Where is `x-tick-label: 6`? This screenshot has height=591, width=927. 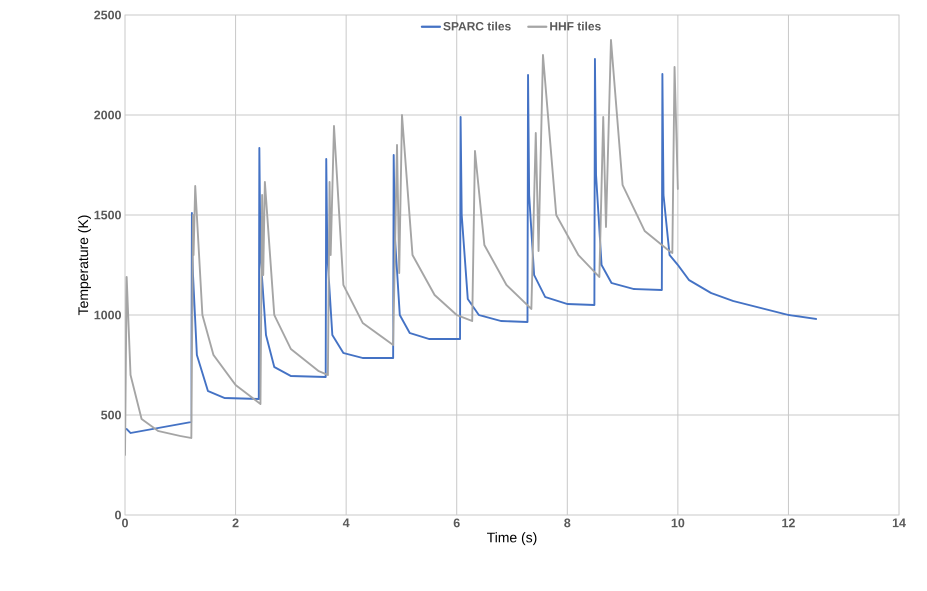
x-tick-label: 6 is located at coordinates (457, 523).